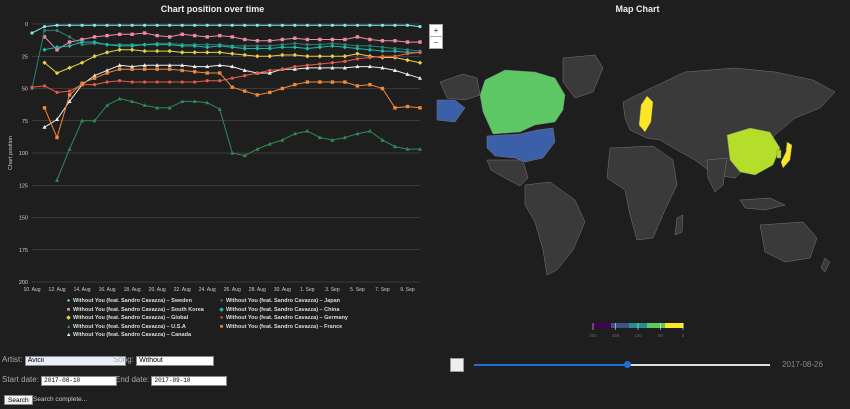 The height and width of the screenshot is (409, 850). What do you see at coordinates (69, 335) in the screenshot?
I see `legend-marker: ▲` at bounding box center [69, 335].